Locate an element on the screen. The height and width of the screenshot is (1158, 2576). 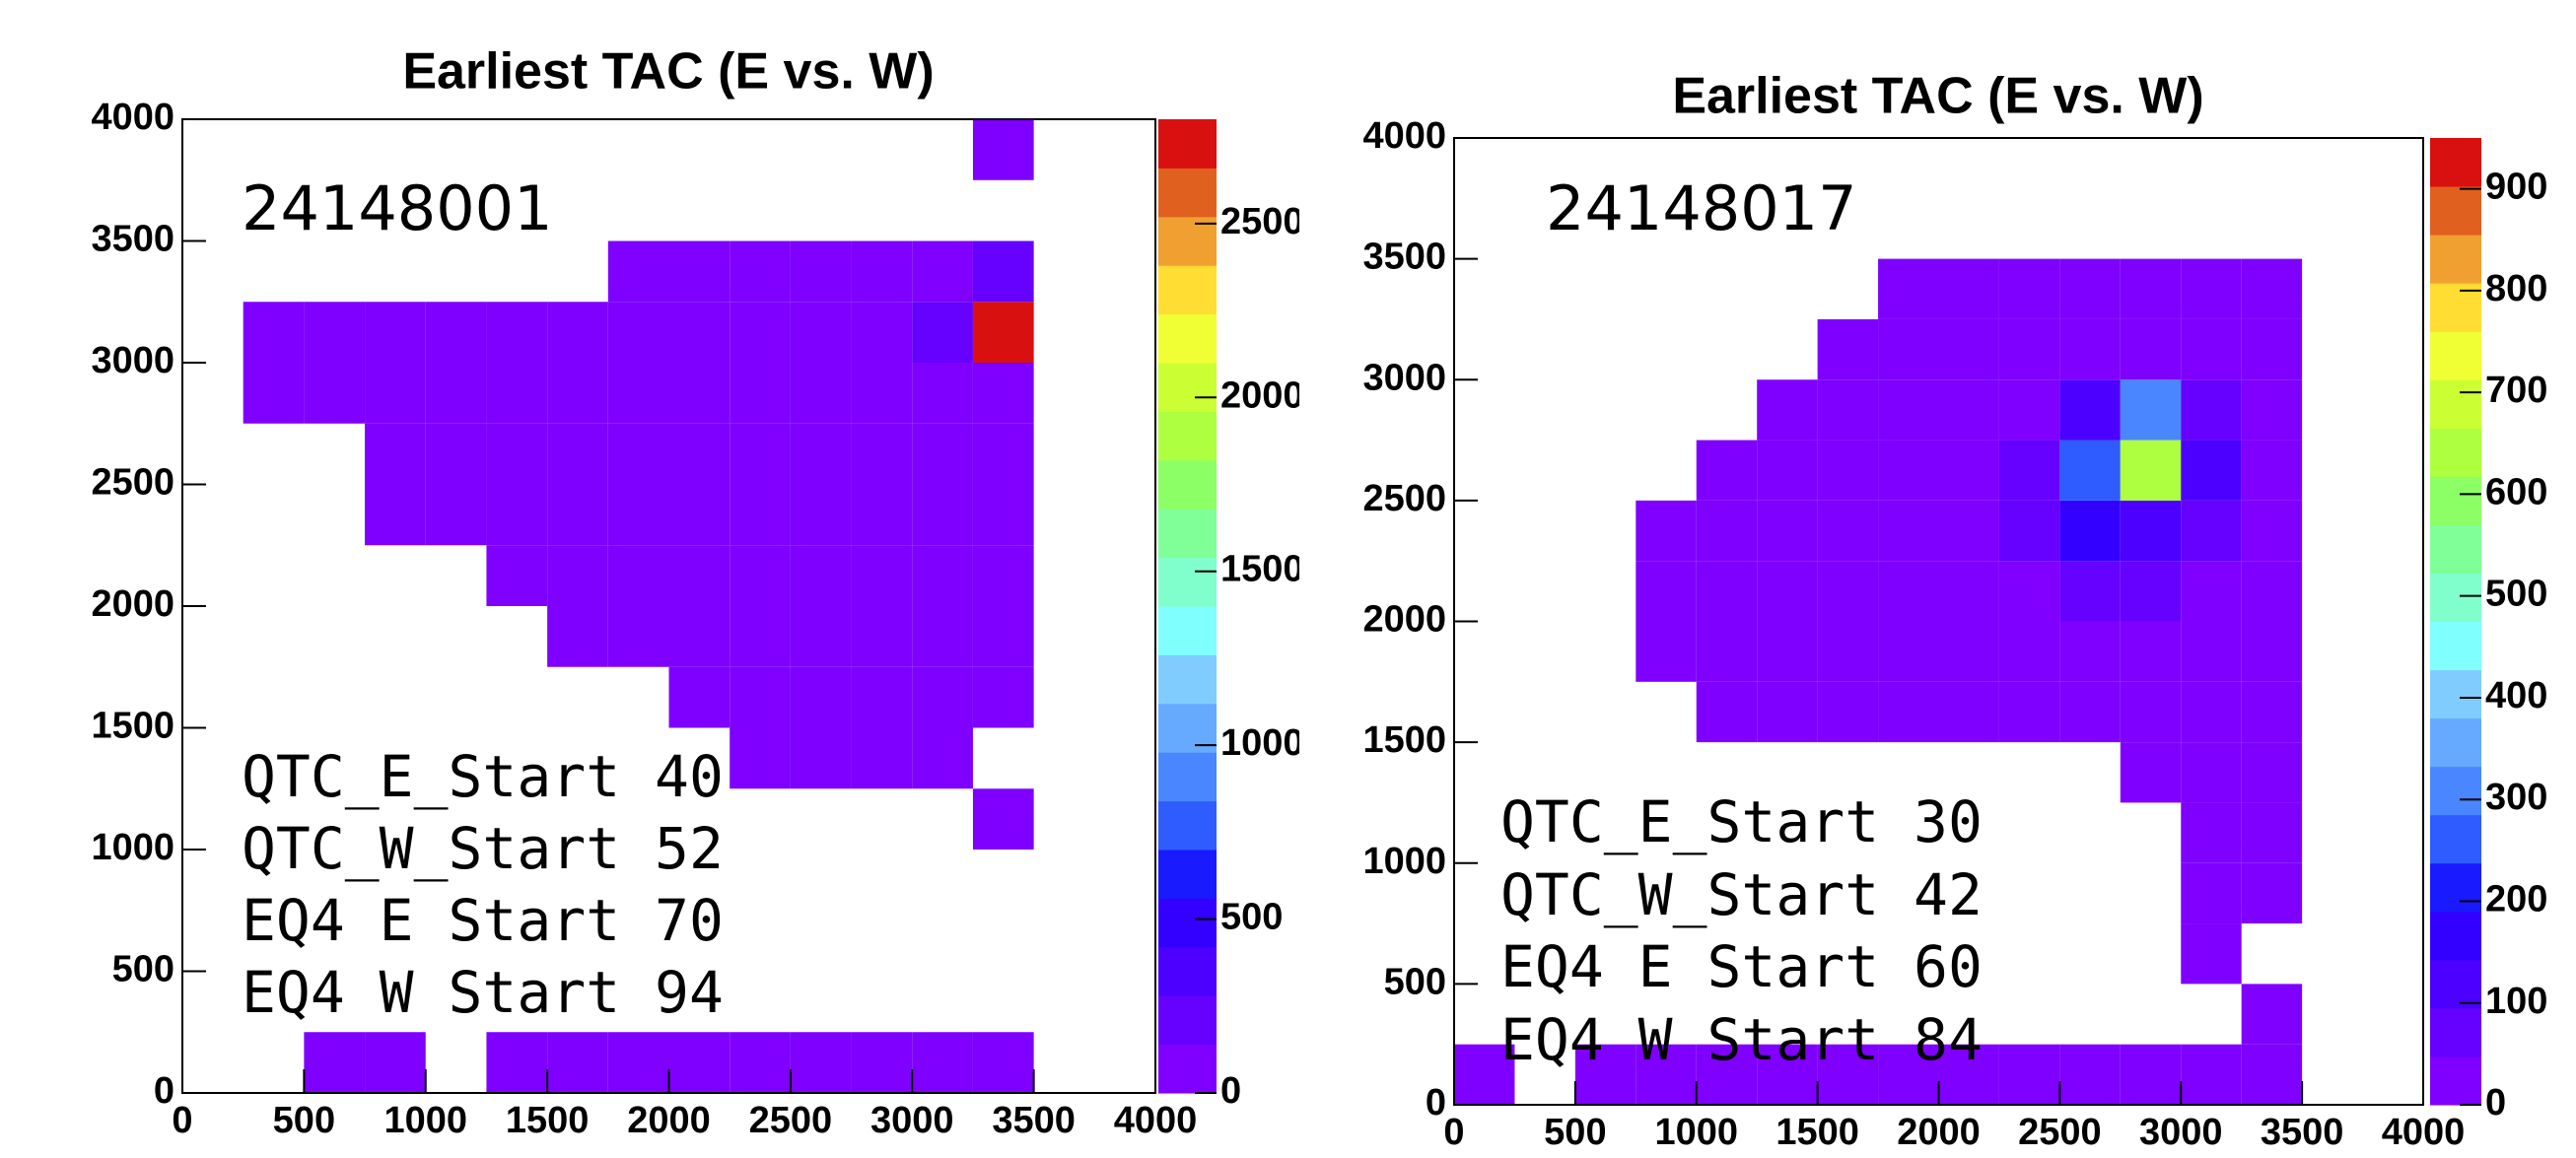
y-tick-label: 500 is located at coordinates (143, 969).